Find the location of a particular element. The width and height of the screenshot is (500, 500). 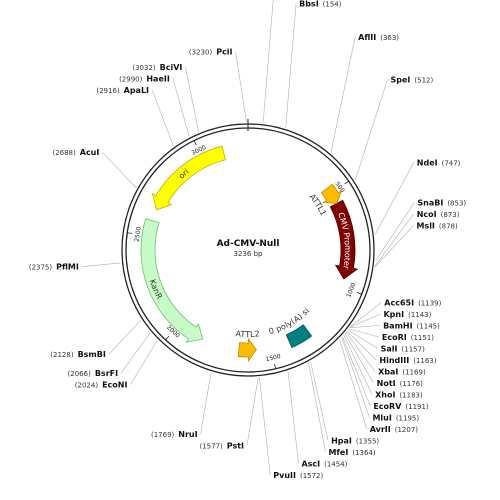

site-name: EcoNI is located at coordinates (114, 385).